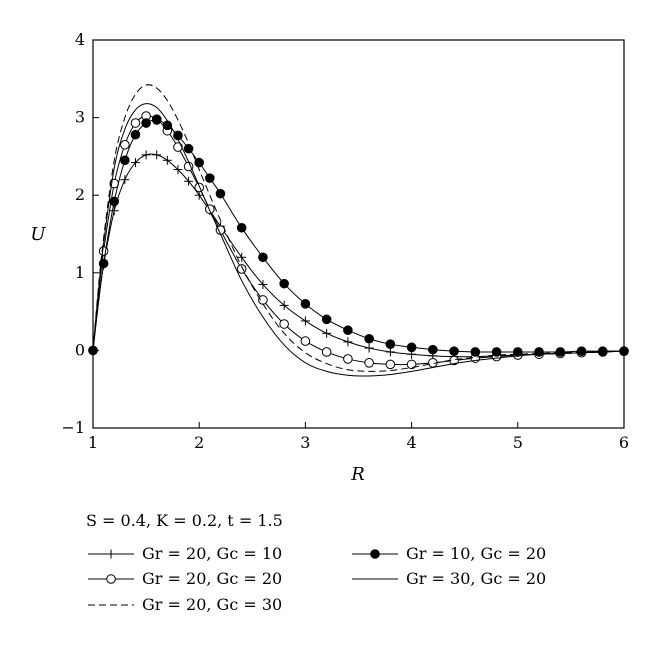 Image resolution: width=660 pixels, height=656 pixels. Describe the element at coordinates (73, 427) in the screenshot. I see `y-tick-label: −1` at that location.